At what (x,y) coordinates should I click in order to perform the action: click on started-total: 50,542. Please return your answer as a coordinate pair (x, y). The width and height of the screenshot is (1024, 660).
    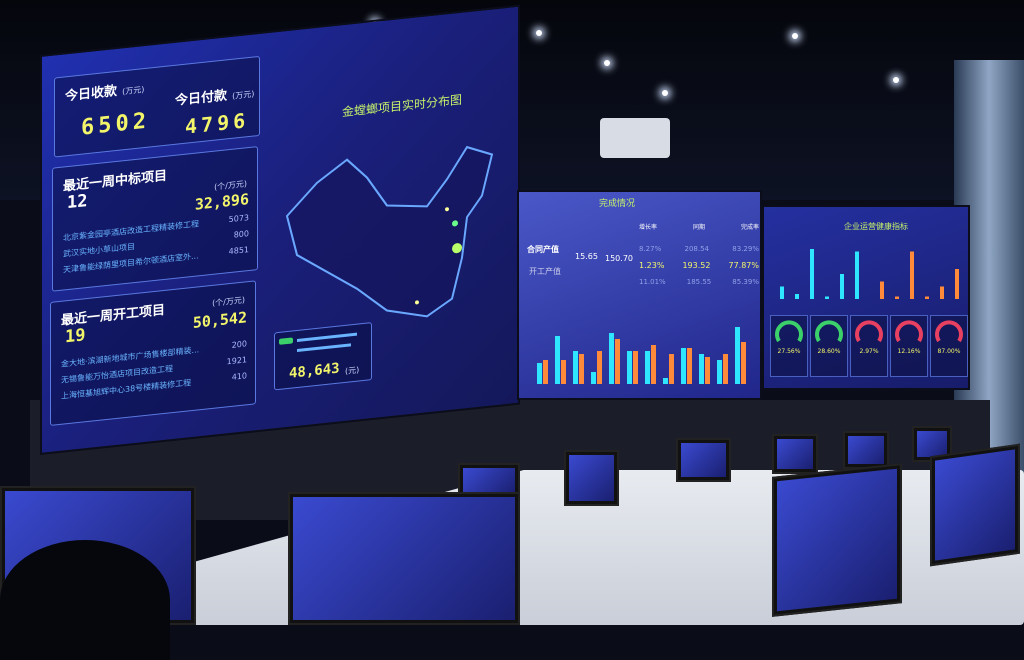
    Looking at the image, I should click on (219, 320).